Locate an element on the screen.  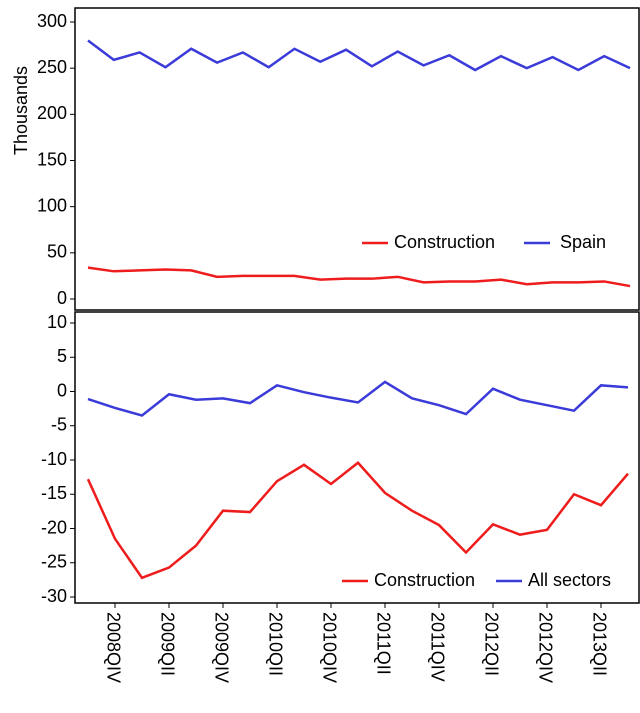
x-tick-label: 2012QIV is located at coordinates (545, 647).